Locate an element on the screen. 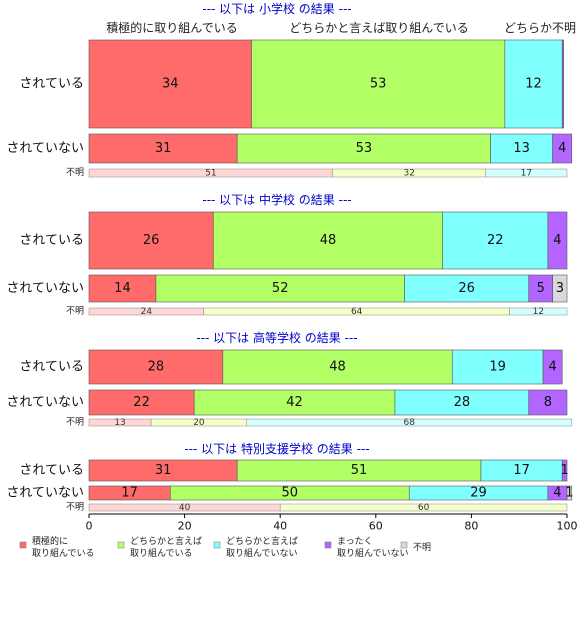 The width and height of the screenshot is (580, 636). data-label: 42 is located at coordinates (294, 402).